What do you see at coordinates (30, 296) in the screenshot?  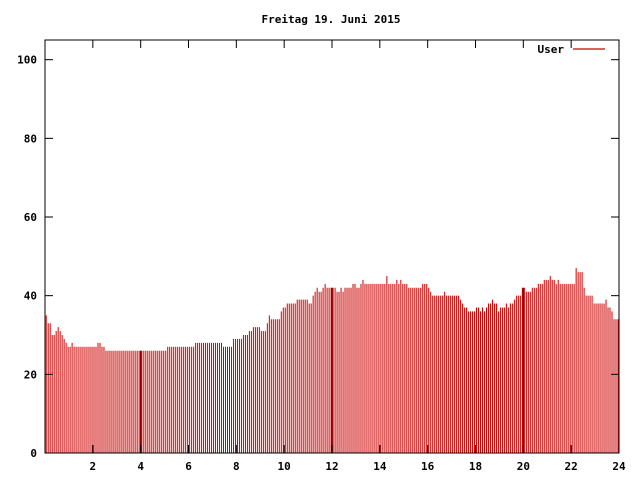 I see `y-tick-label: 40` at bounding box center [30, 296].